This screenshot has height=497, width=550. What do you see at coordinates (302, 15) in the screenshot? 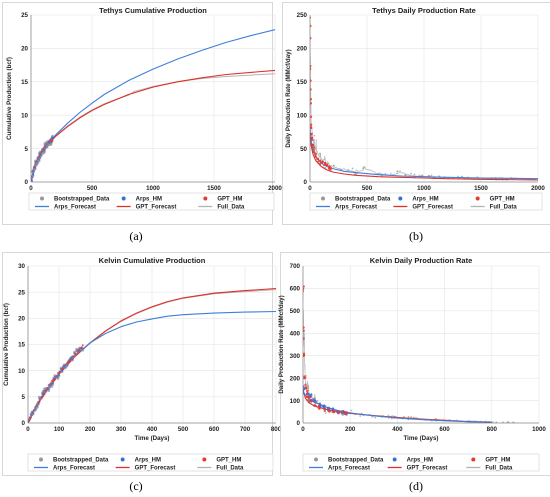
I see `y-tick-label: 250` at bounding box center [302, 15].